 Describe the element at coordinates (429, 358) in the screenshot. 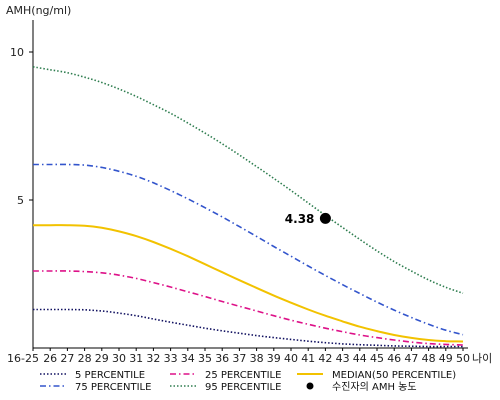

I see `x-tick-label: 48` at that location.